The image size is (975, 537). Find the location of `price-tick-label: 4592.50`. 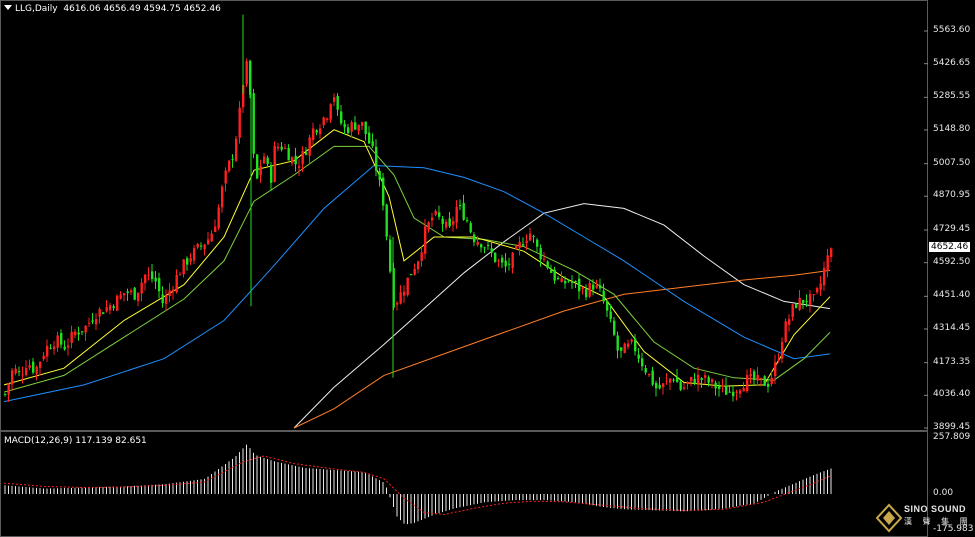

price-tick-label: 4592.50 is located at coordinates (952, 261).